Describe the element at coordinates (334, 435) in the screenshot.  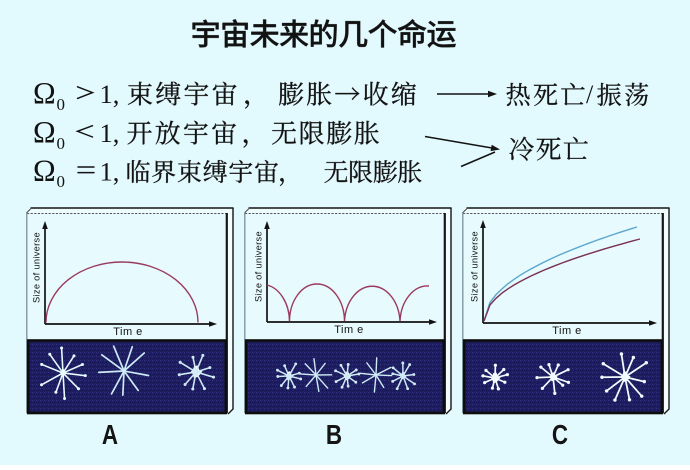
I see `svg-text: B` at that location.